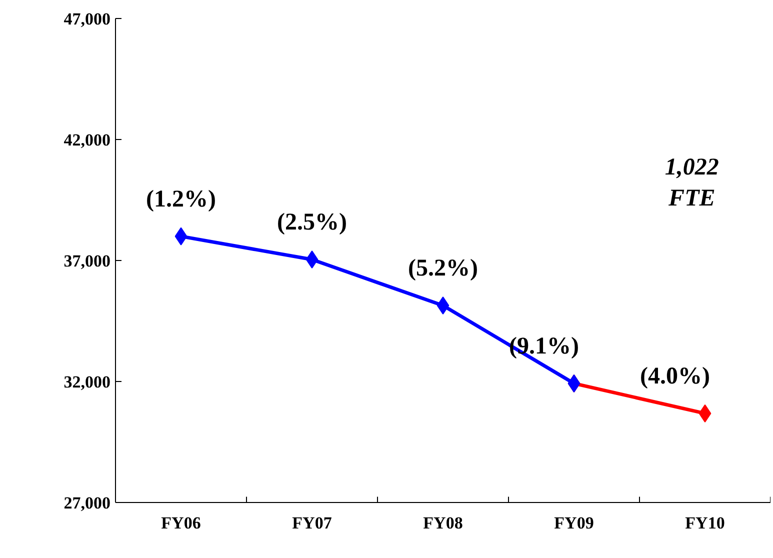  What do you see at coordinates (181, 523) in the screenshot?
I see `x-tick-label: FY06` at bounding box center [181, 523].